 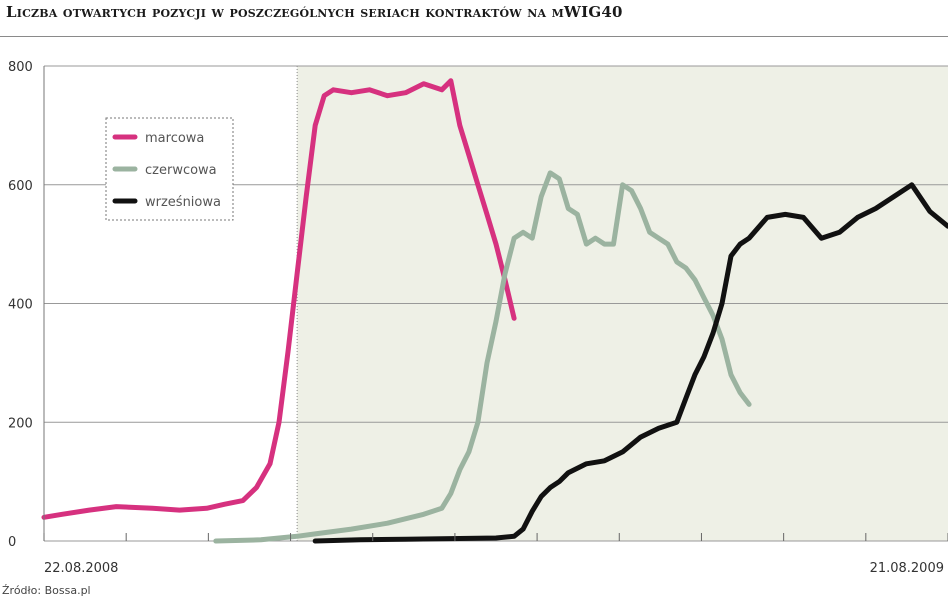 What do you see at coordinates (183, 202) in the screenshot?
I see `legend-label-3: wrześniowa` at bounding box center [183, 202].